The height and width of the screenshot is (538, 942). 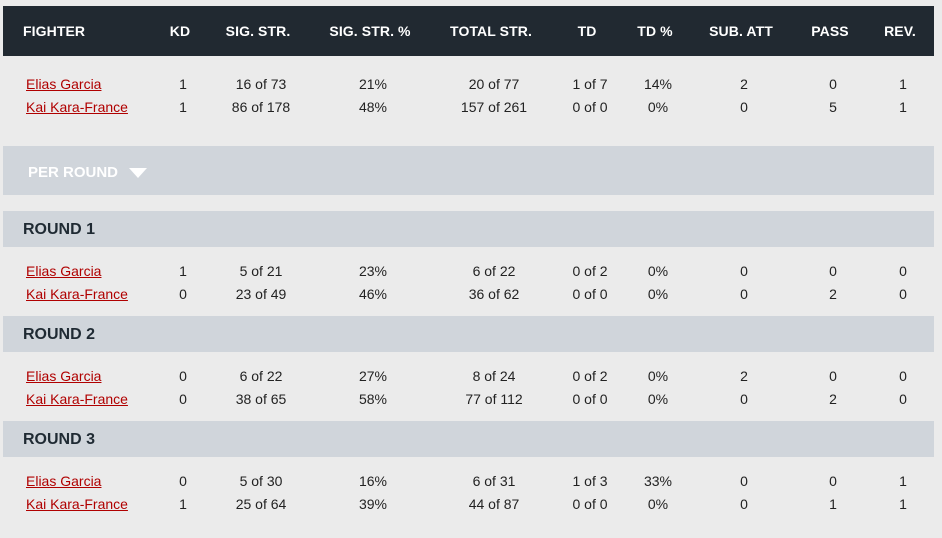 I want to click on sig-str-pct-cell: 48%, so click(x=373, y=107).